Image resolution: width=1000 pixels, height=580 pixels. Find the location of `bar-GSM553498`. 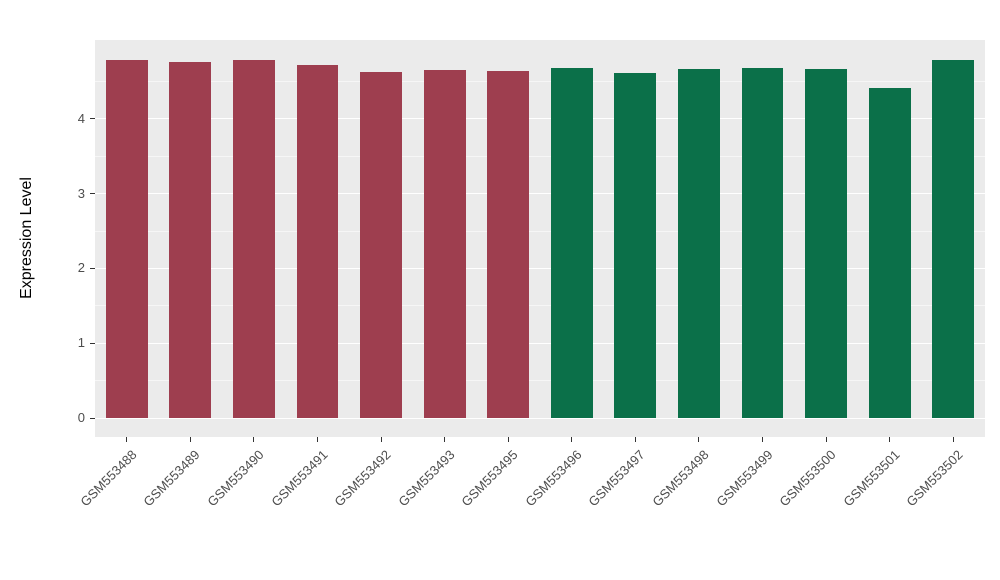

bar-GSM553498 is located at coordinates (698, 244).